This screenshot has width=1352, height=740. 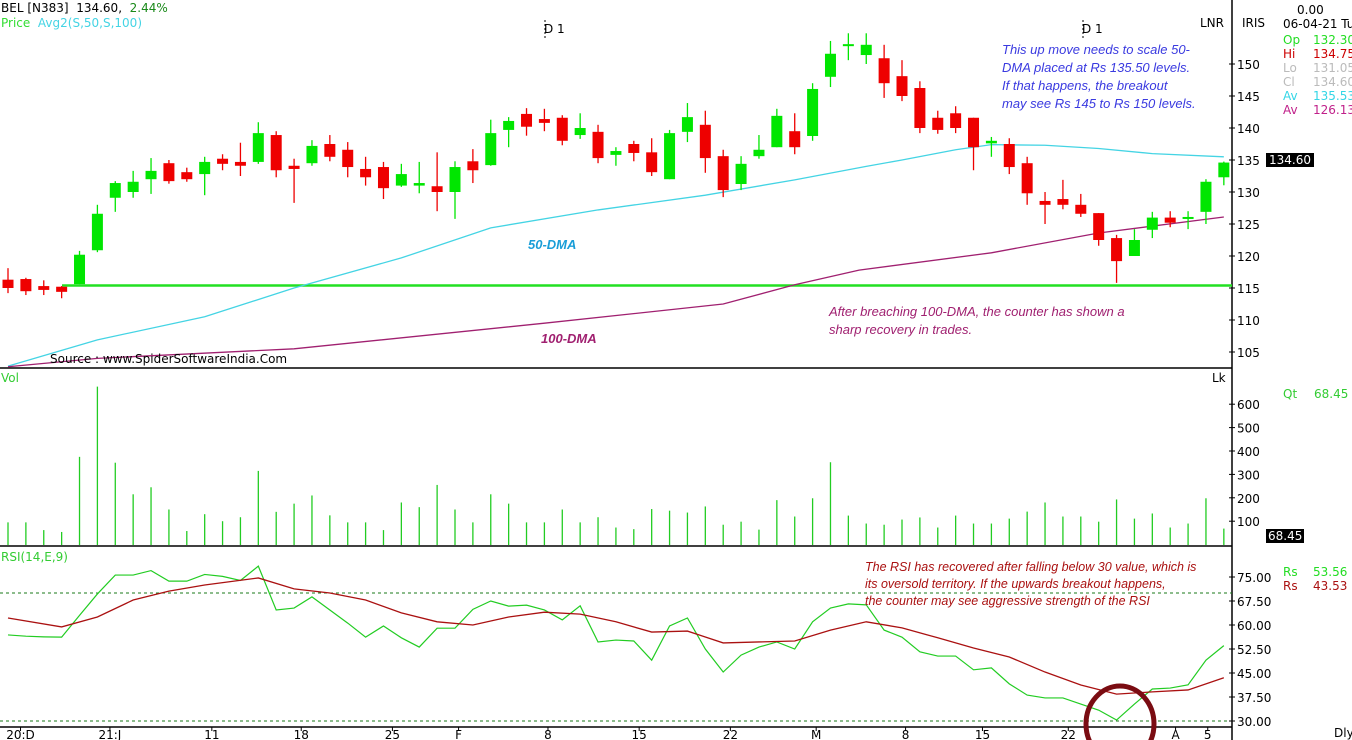 I want to click on quote-key: Hi, so click(x=1289, y=54).